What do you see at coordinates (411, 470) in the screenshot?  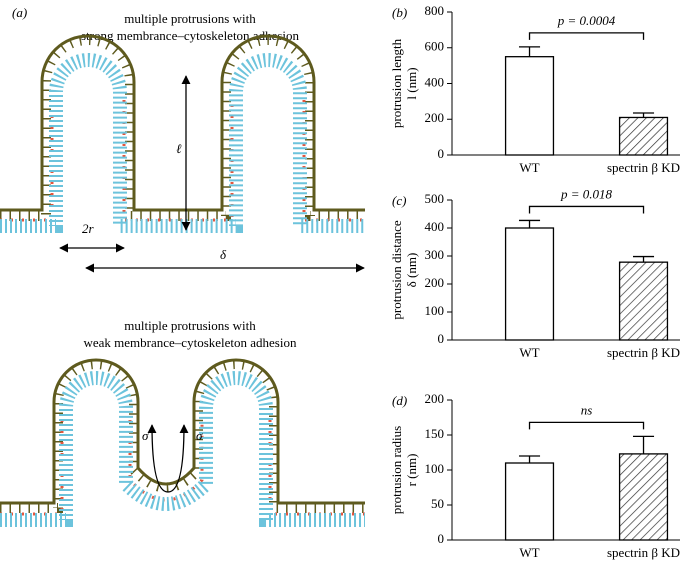 I see `y-axis-label: r (nm)` at bounding box center [411, 470].